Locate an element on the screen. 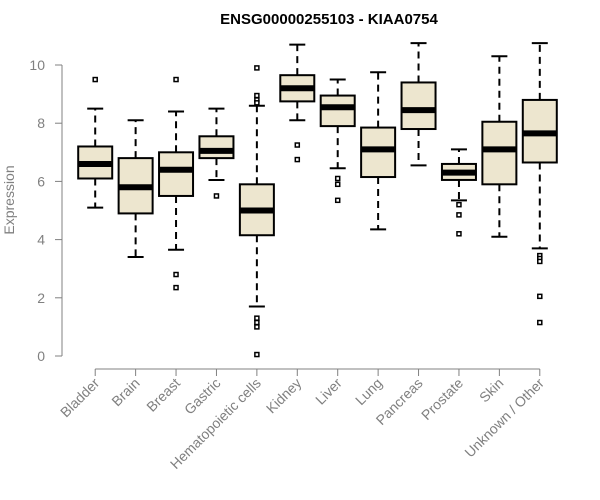  y-tick-label: 0 is located at coordinates (41, 356).